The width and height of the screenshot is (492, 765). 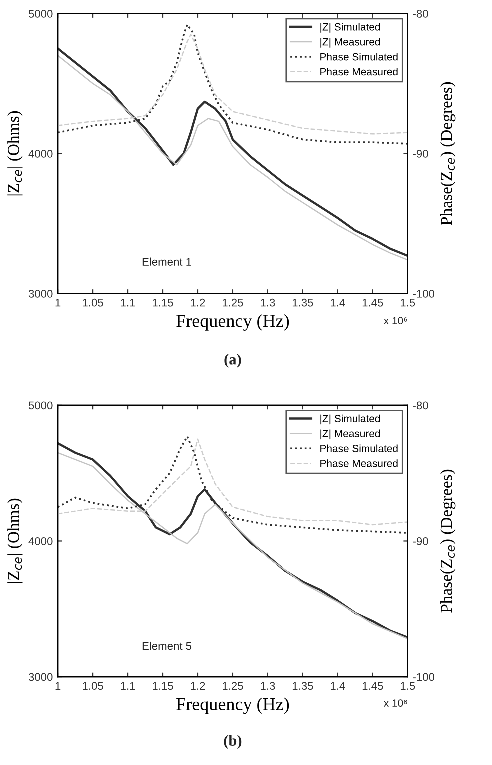 What do you see at coordinates (167, 262) in the screenshot?
I see `annotation: Element 1` at bounding box center [167, 262].